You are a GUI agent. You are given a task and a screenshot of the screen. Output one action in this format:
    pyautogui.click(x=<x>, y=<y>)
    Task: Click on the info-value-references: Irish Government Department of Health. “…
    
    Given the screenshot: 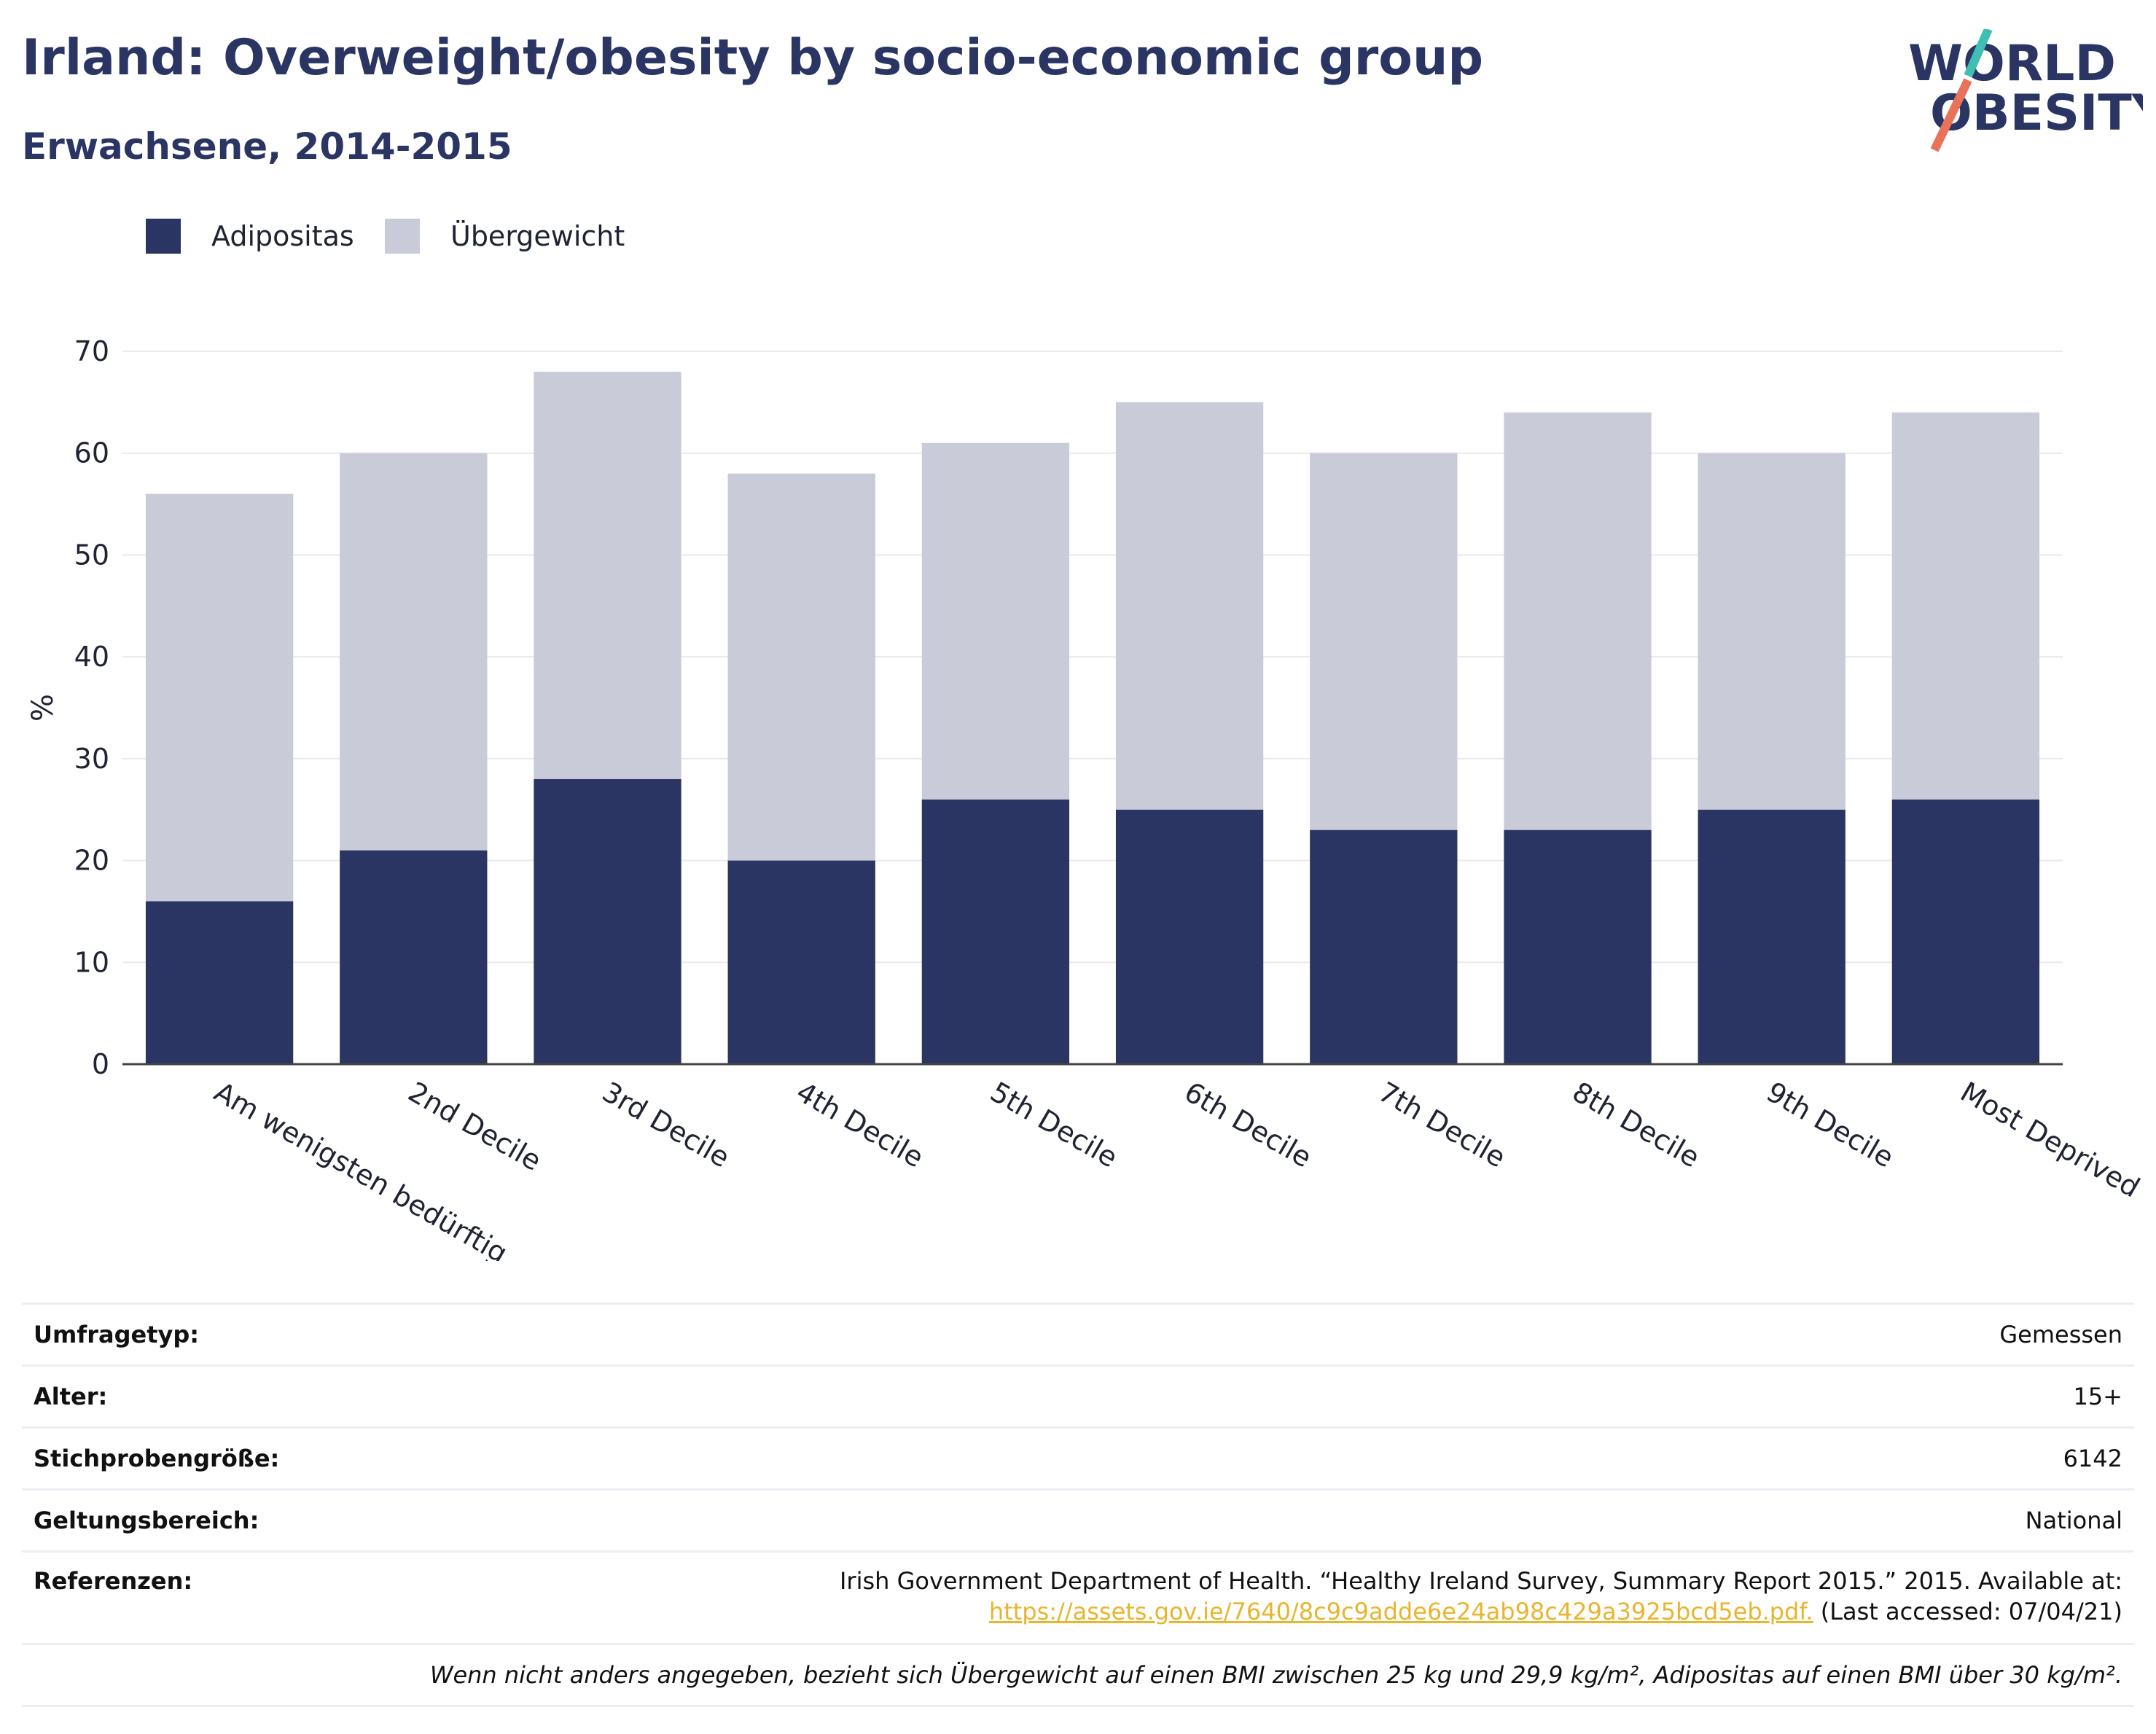 What is the action you would take?
    pyautogui.click(x=1078, y=1590)
    